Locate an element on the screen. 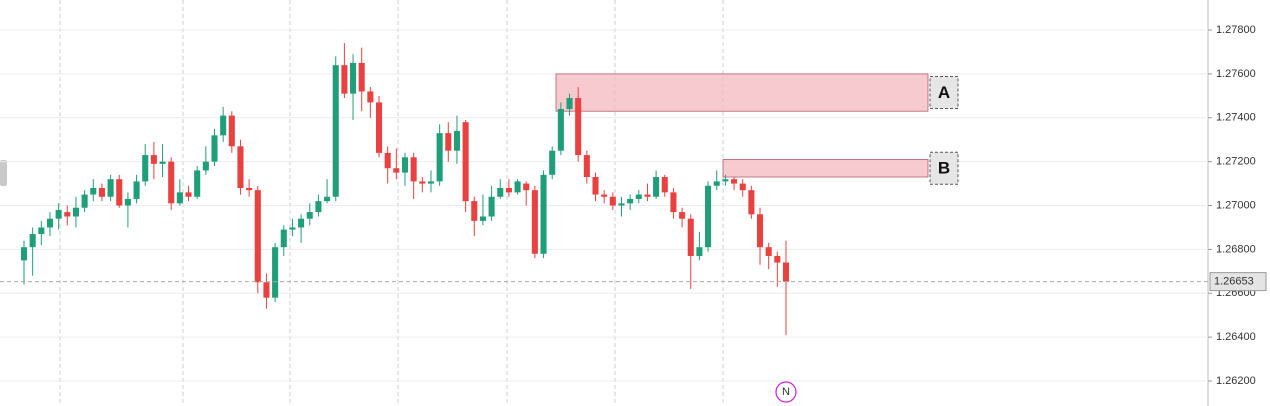 The width and height of the screenshot is (1270, 406). last-price-label: 1.26653 is located at coordinates (1234, 282).